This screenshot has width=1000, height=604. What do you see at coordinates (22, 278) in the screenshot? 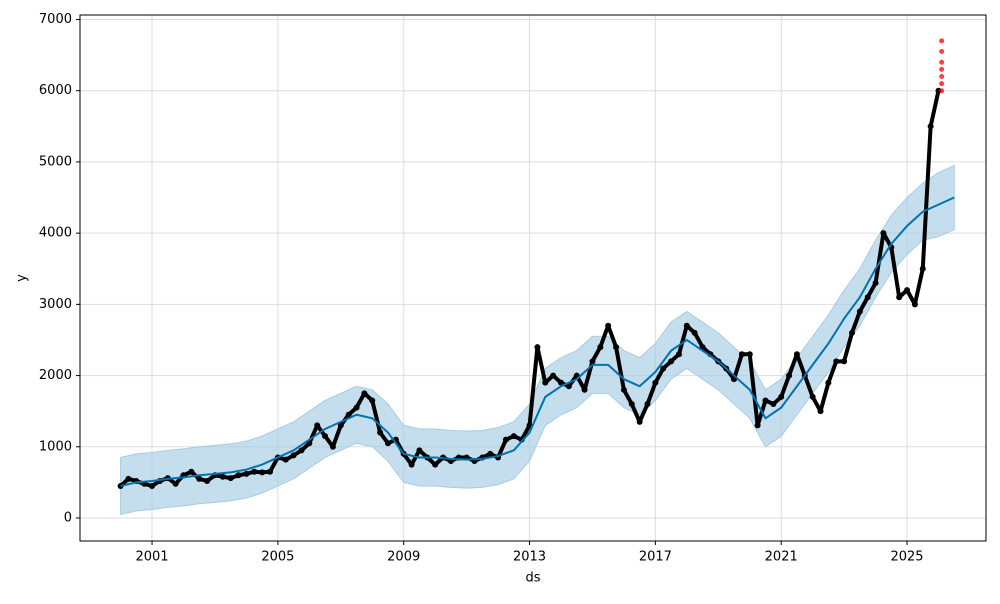
I see `y-axis-label: y` at bounding box center [22, 278].